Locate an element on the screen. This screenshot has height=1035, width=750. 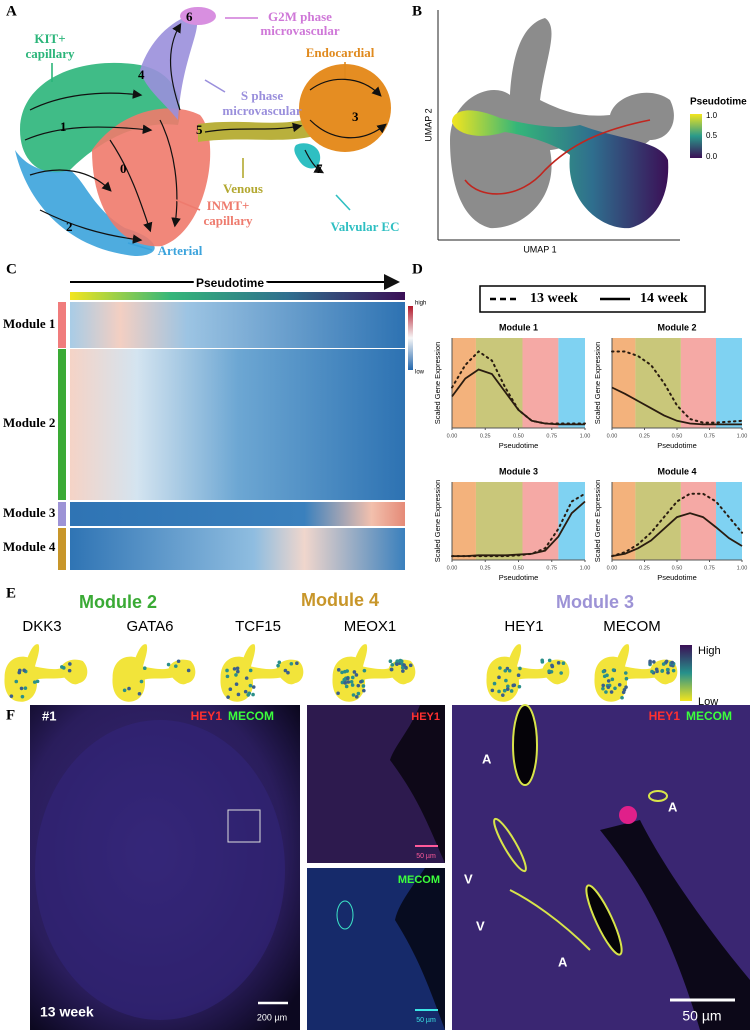
vessel-label: A is located at coordinates (673, 806).